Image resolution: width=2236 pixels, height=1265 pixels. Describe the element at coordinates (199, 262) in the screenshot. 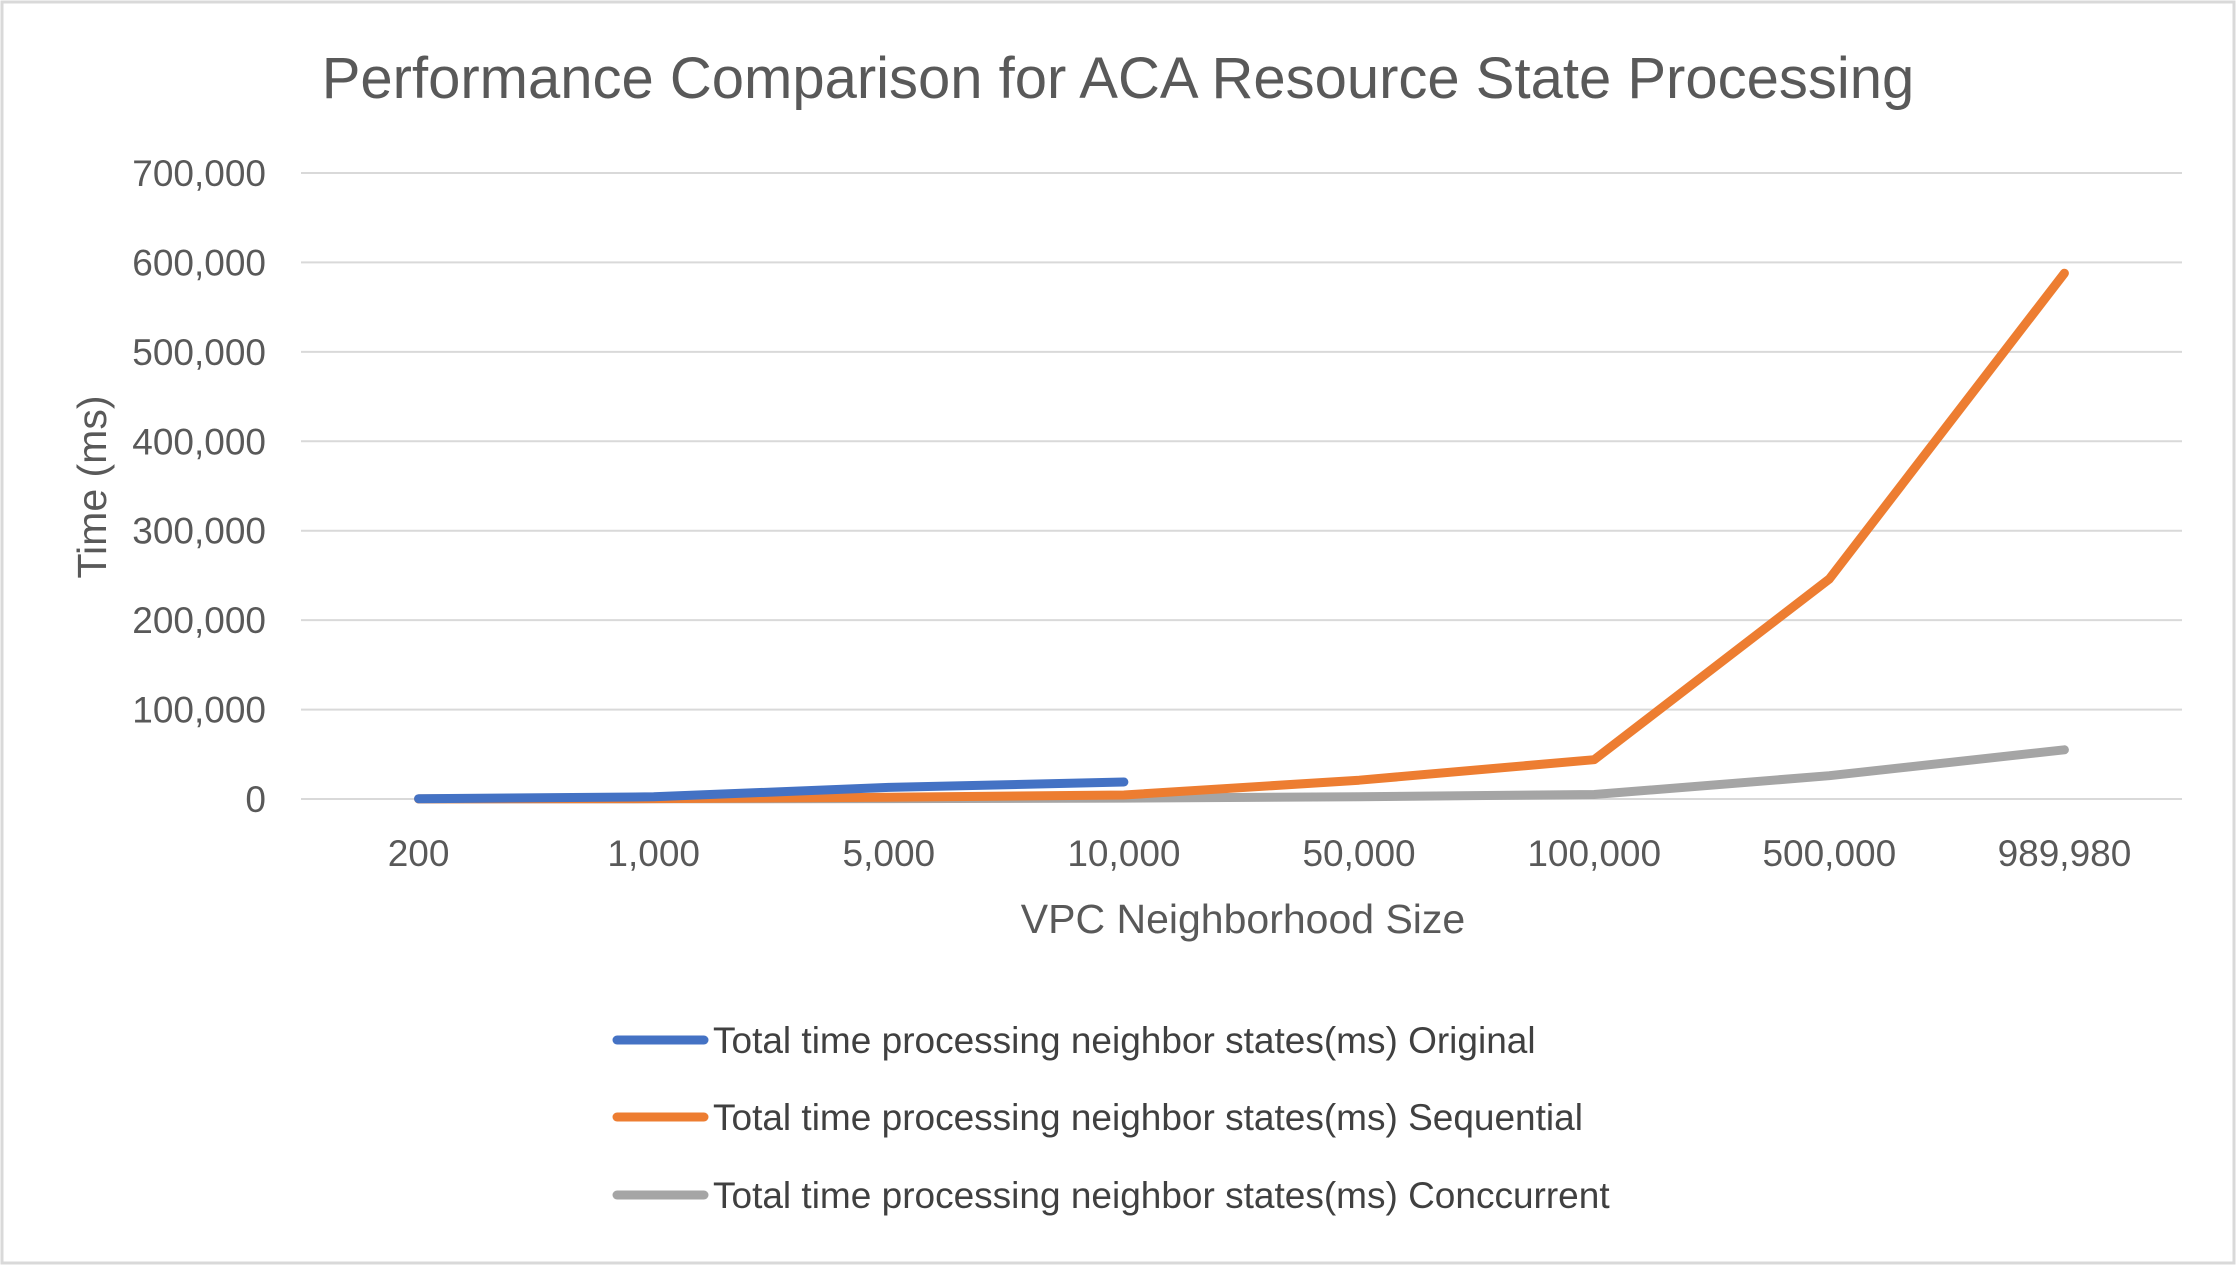

I see `y-tick-label: 600,000` at that location.